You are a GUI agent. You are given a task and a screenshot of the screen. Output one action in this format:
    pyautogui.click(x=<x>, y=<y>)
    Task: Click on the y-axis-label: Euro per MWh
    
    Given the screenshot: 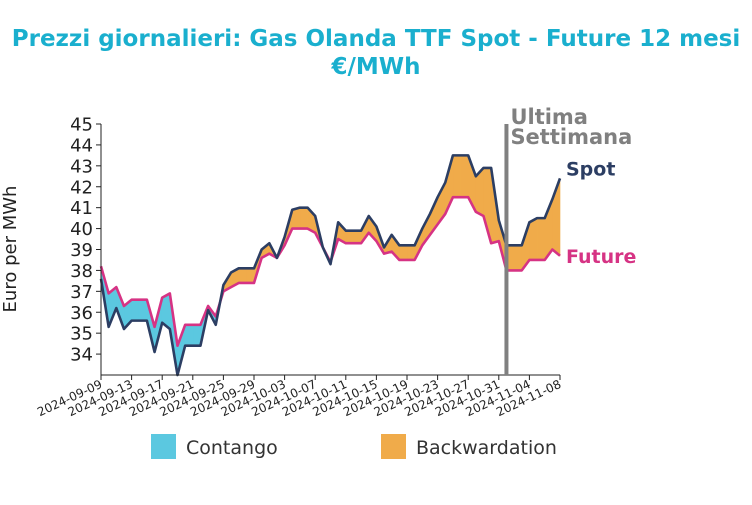 What is the action you would take?
    pyautogui.click(x=10, y=249)
    